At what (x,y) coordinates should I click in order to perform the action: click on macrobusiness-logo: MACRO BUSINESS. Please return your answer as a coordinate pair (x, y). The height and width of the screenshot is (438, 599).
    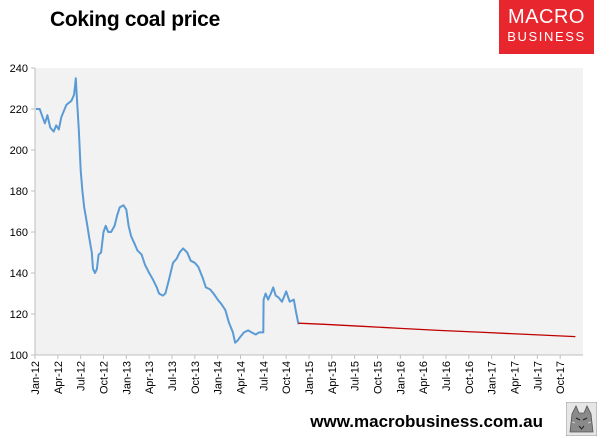
    Looking at the image, I should click on (546, 27).